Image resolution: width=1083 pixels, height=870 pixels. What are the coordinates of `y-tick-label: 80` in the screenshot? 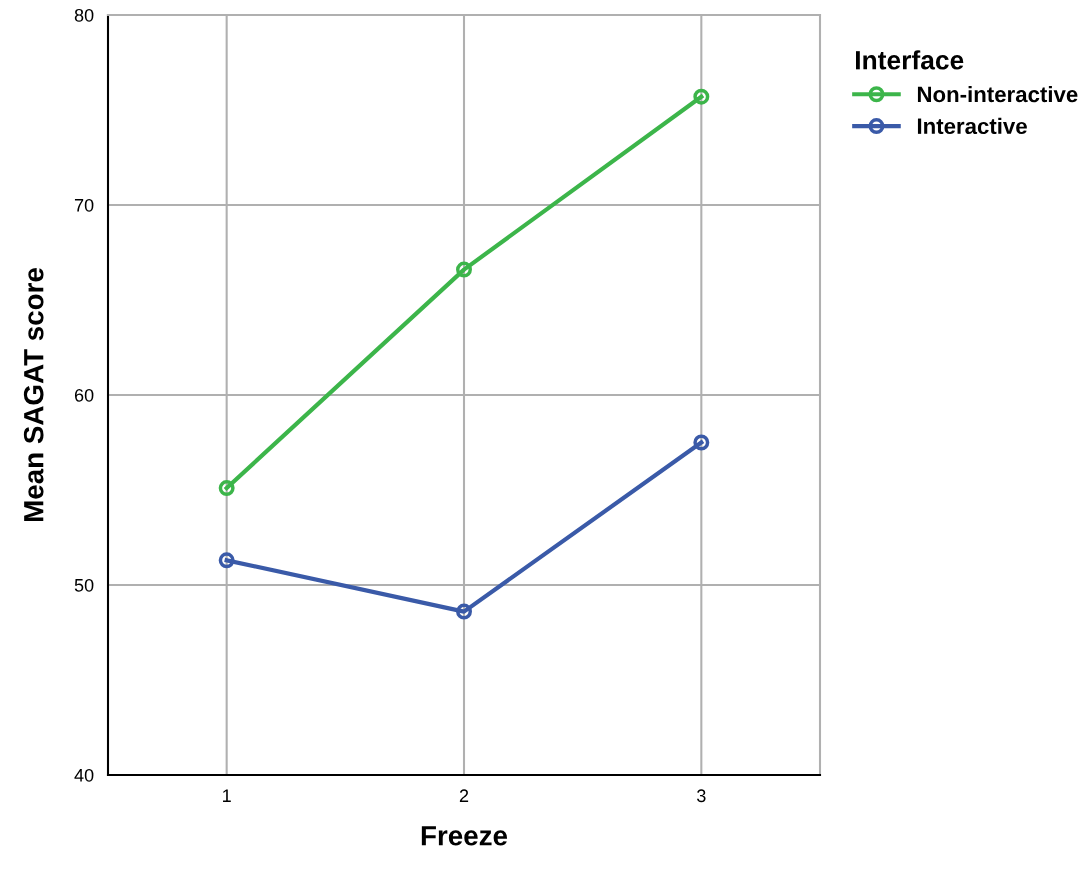 It's located at (84, 15).